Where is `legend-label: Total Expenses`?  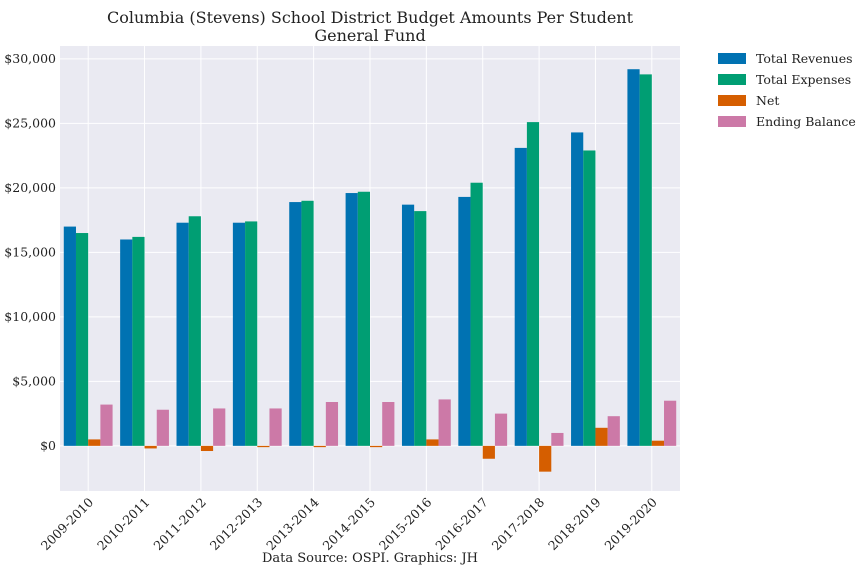
legend-label: Total Expenses is located at coordinates (803, 79).